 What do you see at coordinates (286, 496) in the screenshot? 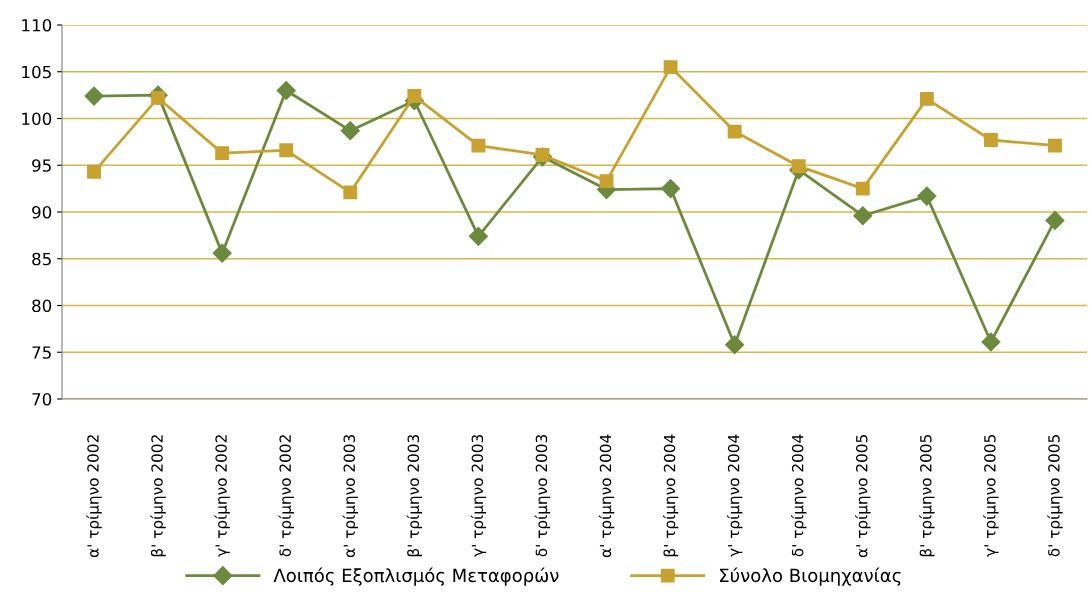
I see `x-tick-label: δ' τρίμηνο 2002` at bounding box center [286, 496].